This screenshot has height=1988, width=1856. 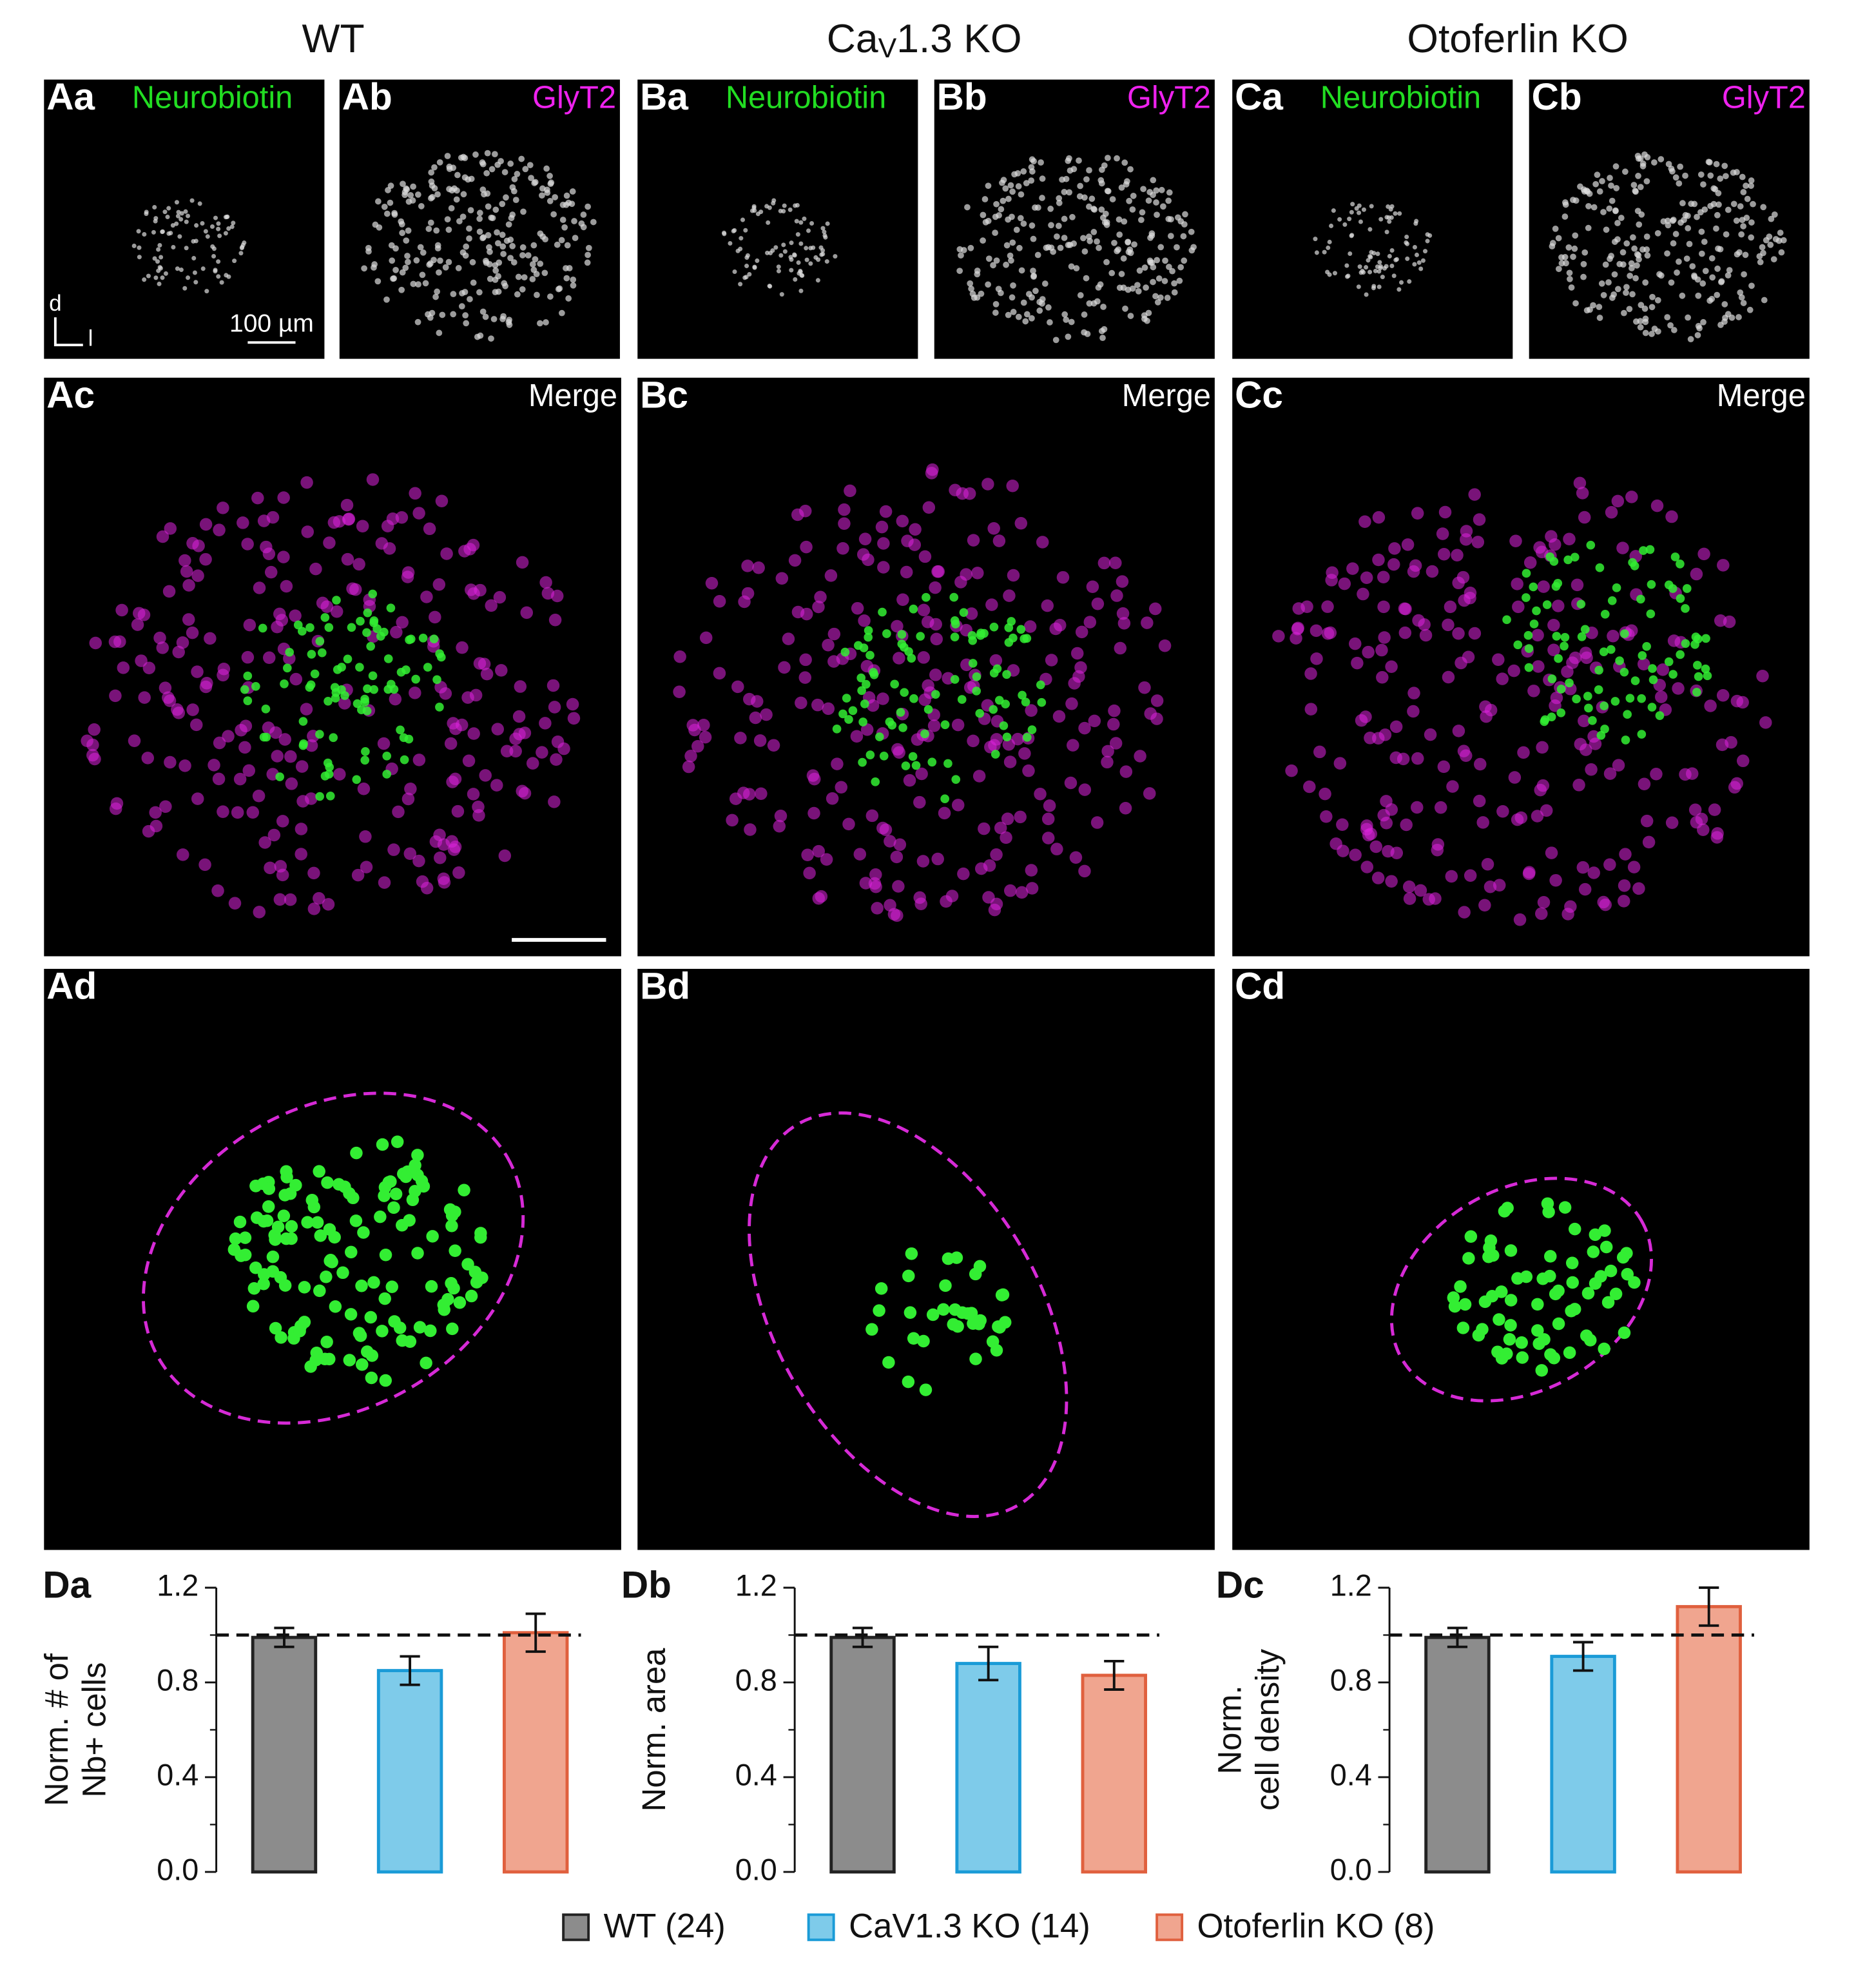 I want to click on y-tick-label: 0.4, so click(x=1351, y=1775).